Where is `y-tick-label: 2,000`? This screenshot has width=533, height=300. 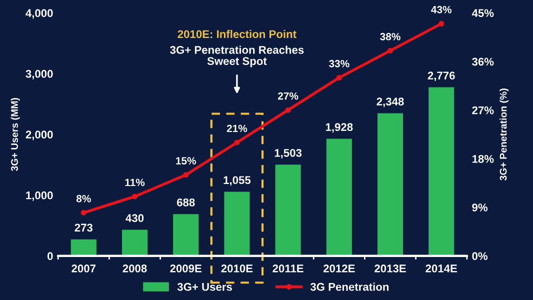
y-tick-label: 2,000 is located at coordinates (39, 135).